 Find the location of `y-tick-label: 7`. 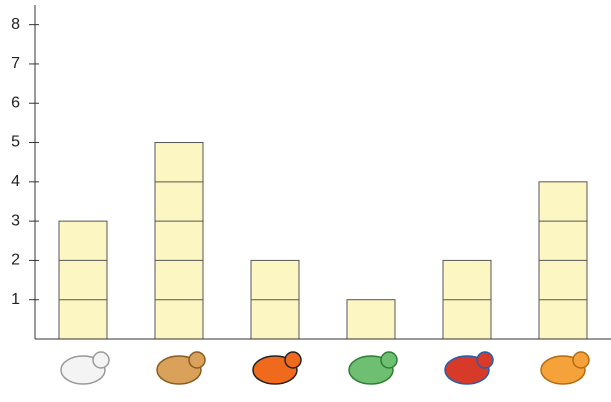

y-tick-label: 7 is located at coordinates (15, 63).